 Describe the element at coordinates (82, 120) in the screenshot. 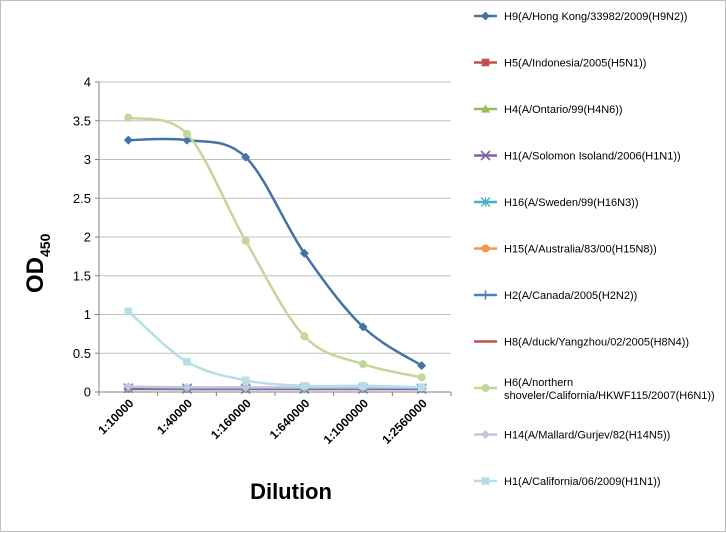

I see `y-tick-label: 3.5` at that location.